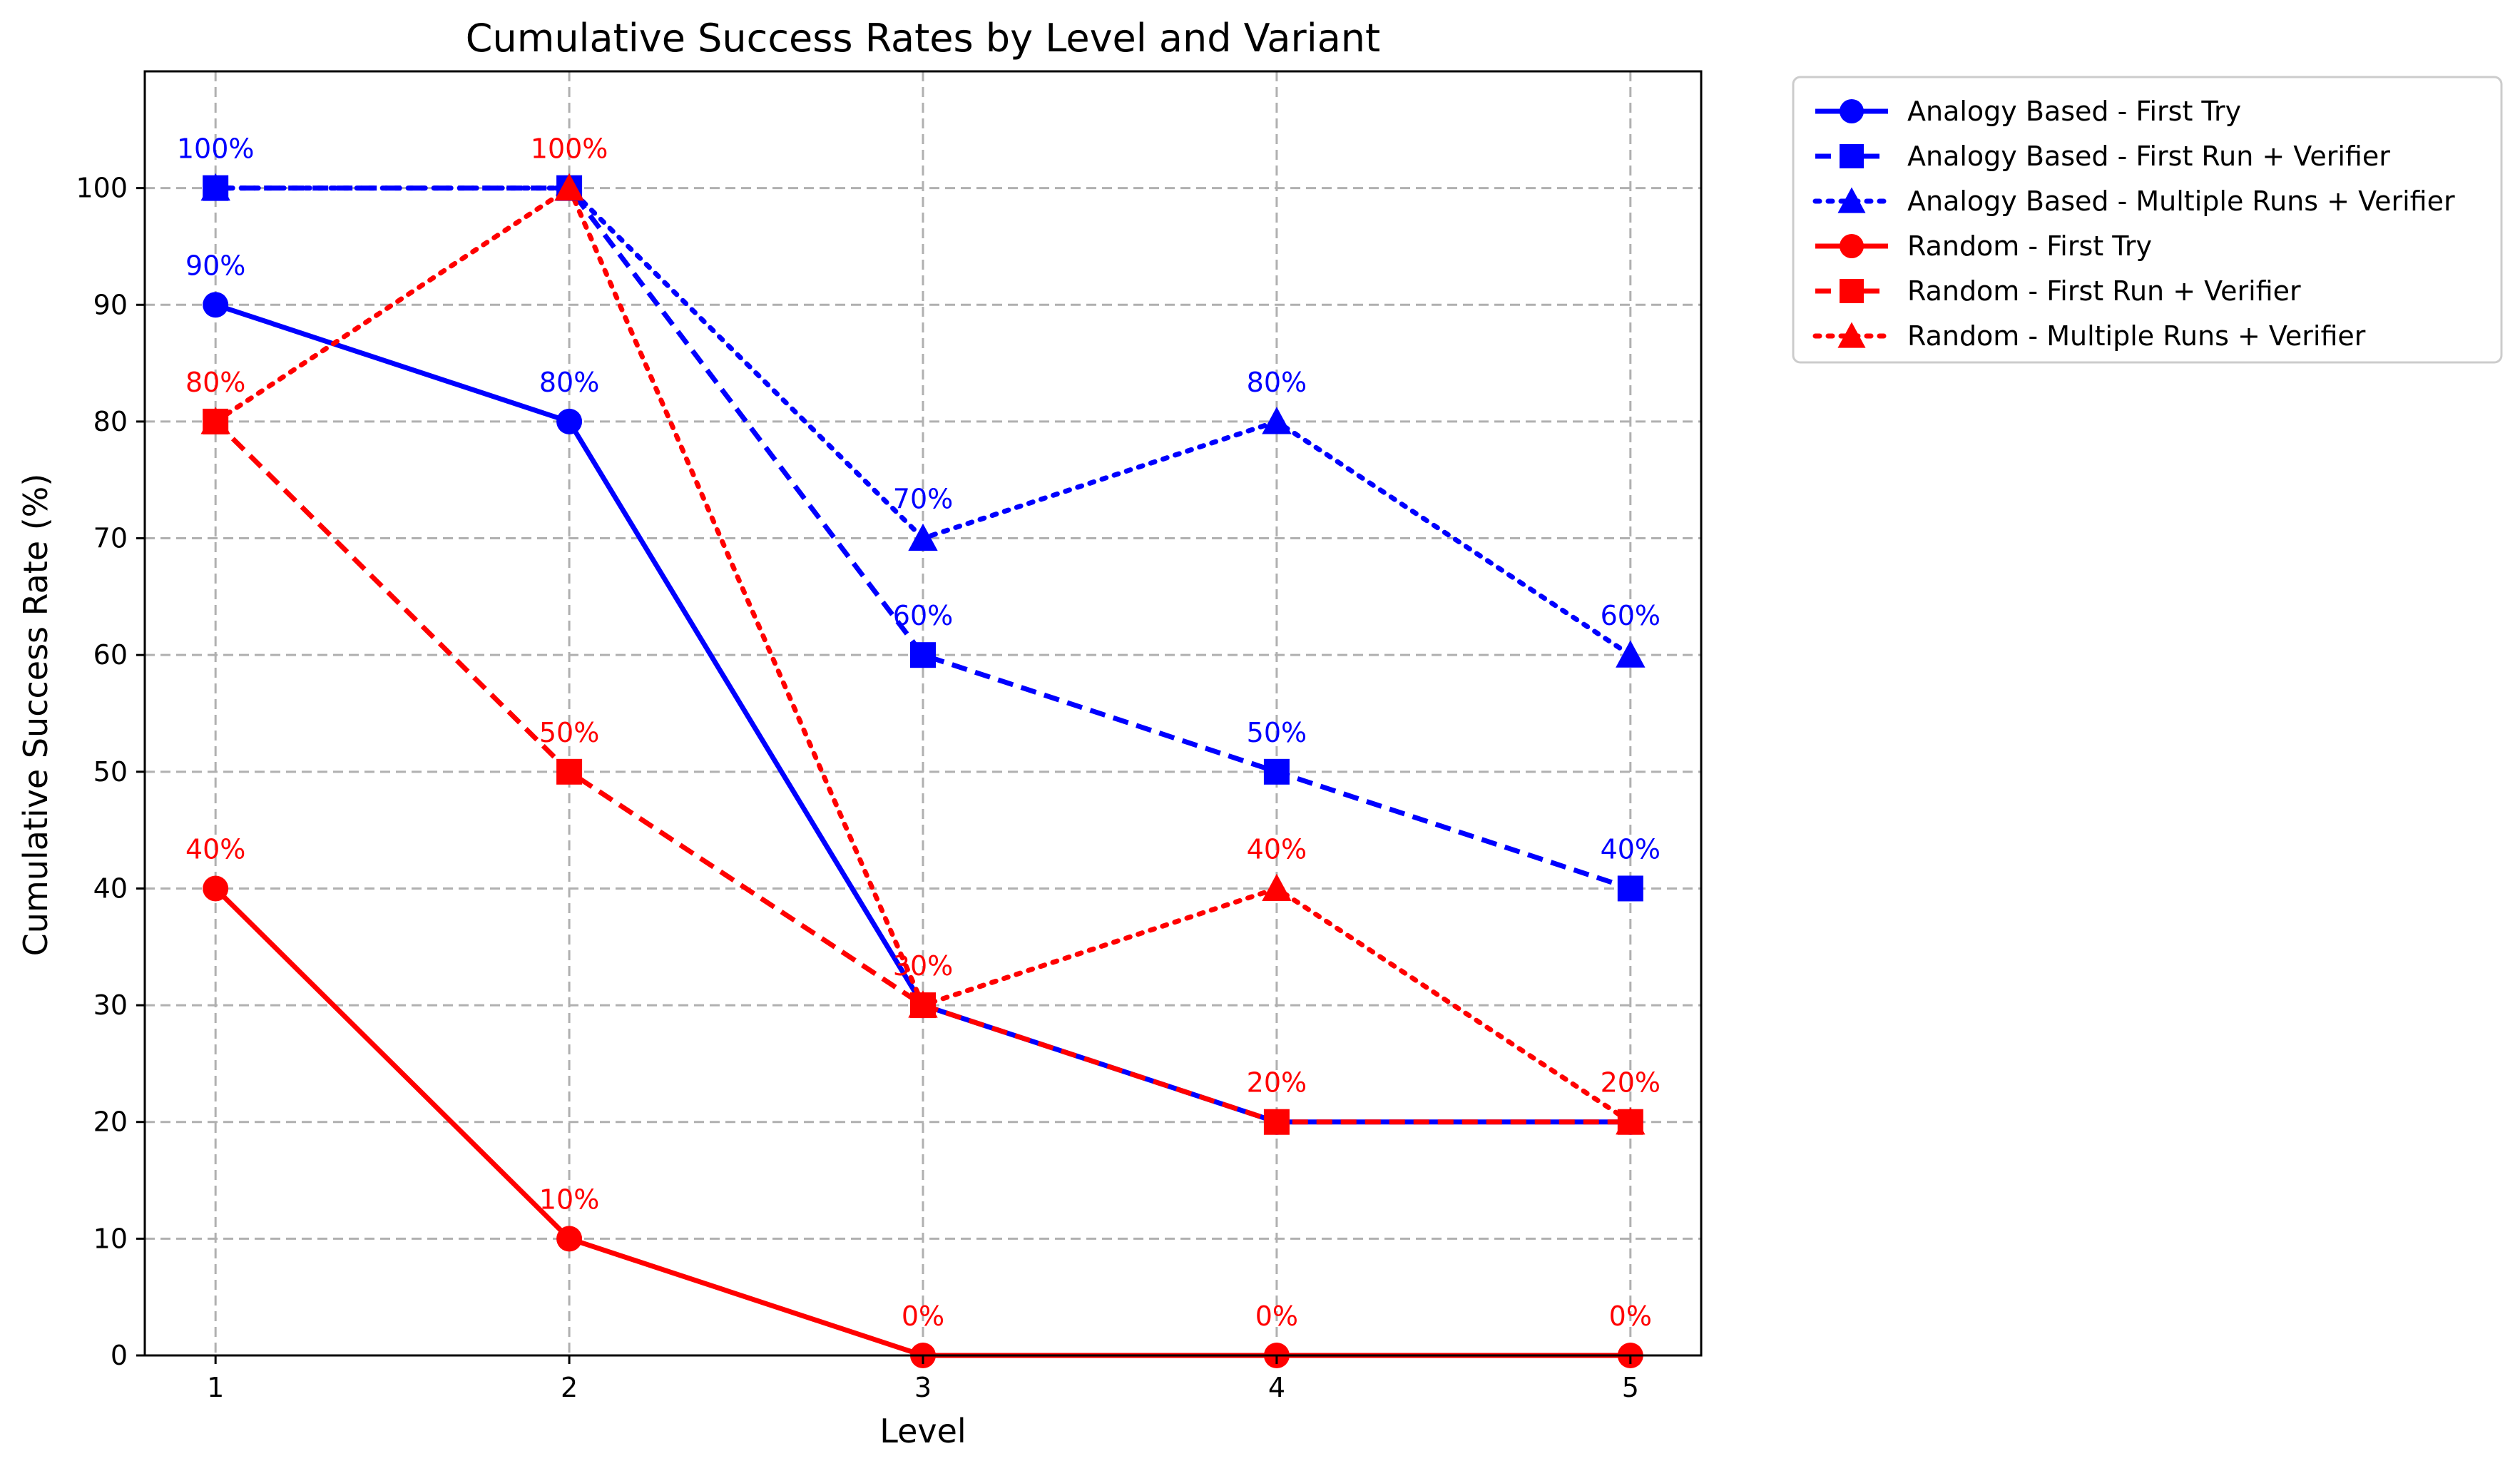 This screenshot has height=1476, width=2520. I want to click on legend-label: Analogy Based - First Try, so click(2074, 111).